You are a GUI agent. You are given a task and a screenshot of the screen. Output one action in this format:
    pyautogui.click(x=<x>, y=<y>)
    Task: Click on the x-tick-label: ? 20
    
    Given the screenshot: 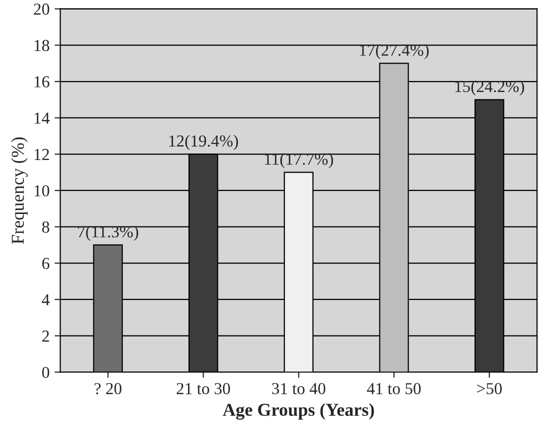 What is the action you would take?
    pyautogui.click(x=108, y=388)
    